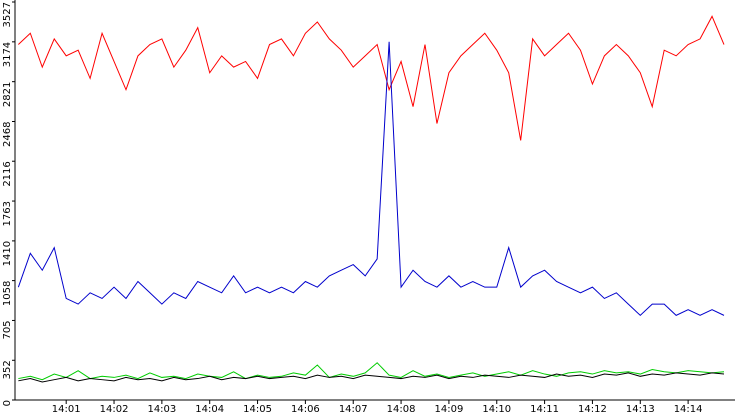  Describe the element at coordinates (401, 409) in the screenshot. I see `x-tick-label: 14:08` at that location.